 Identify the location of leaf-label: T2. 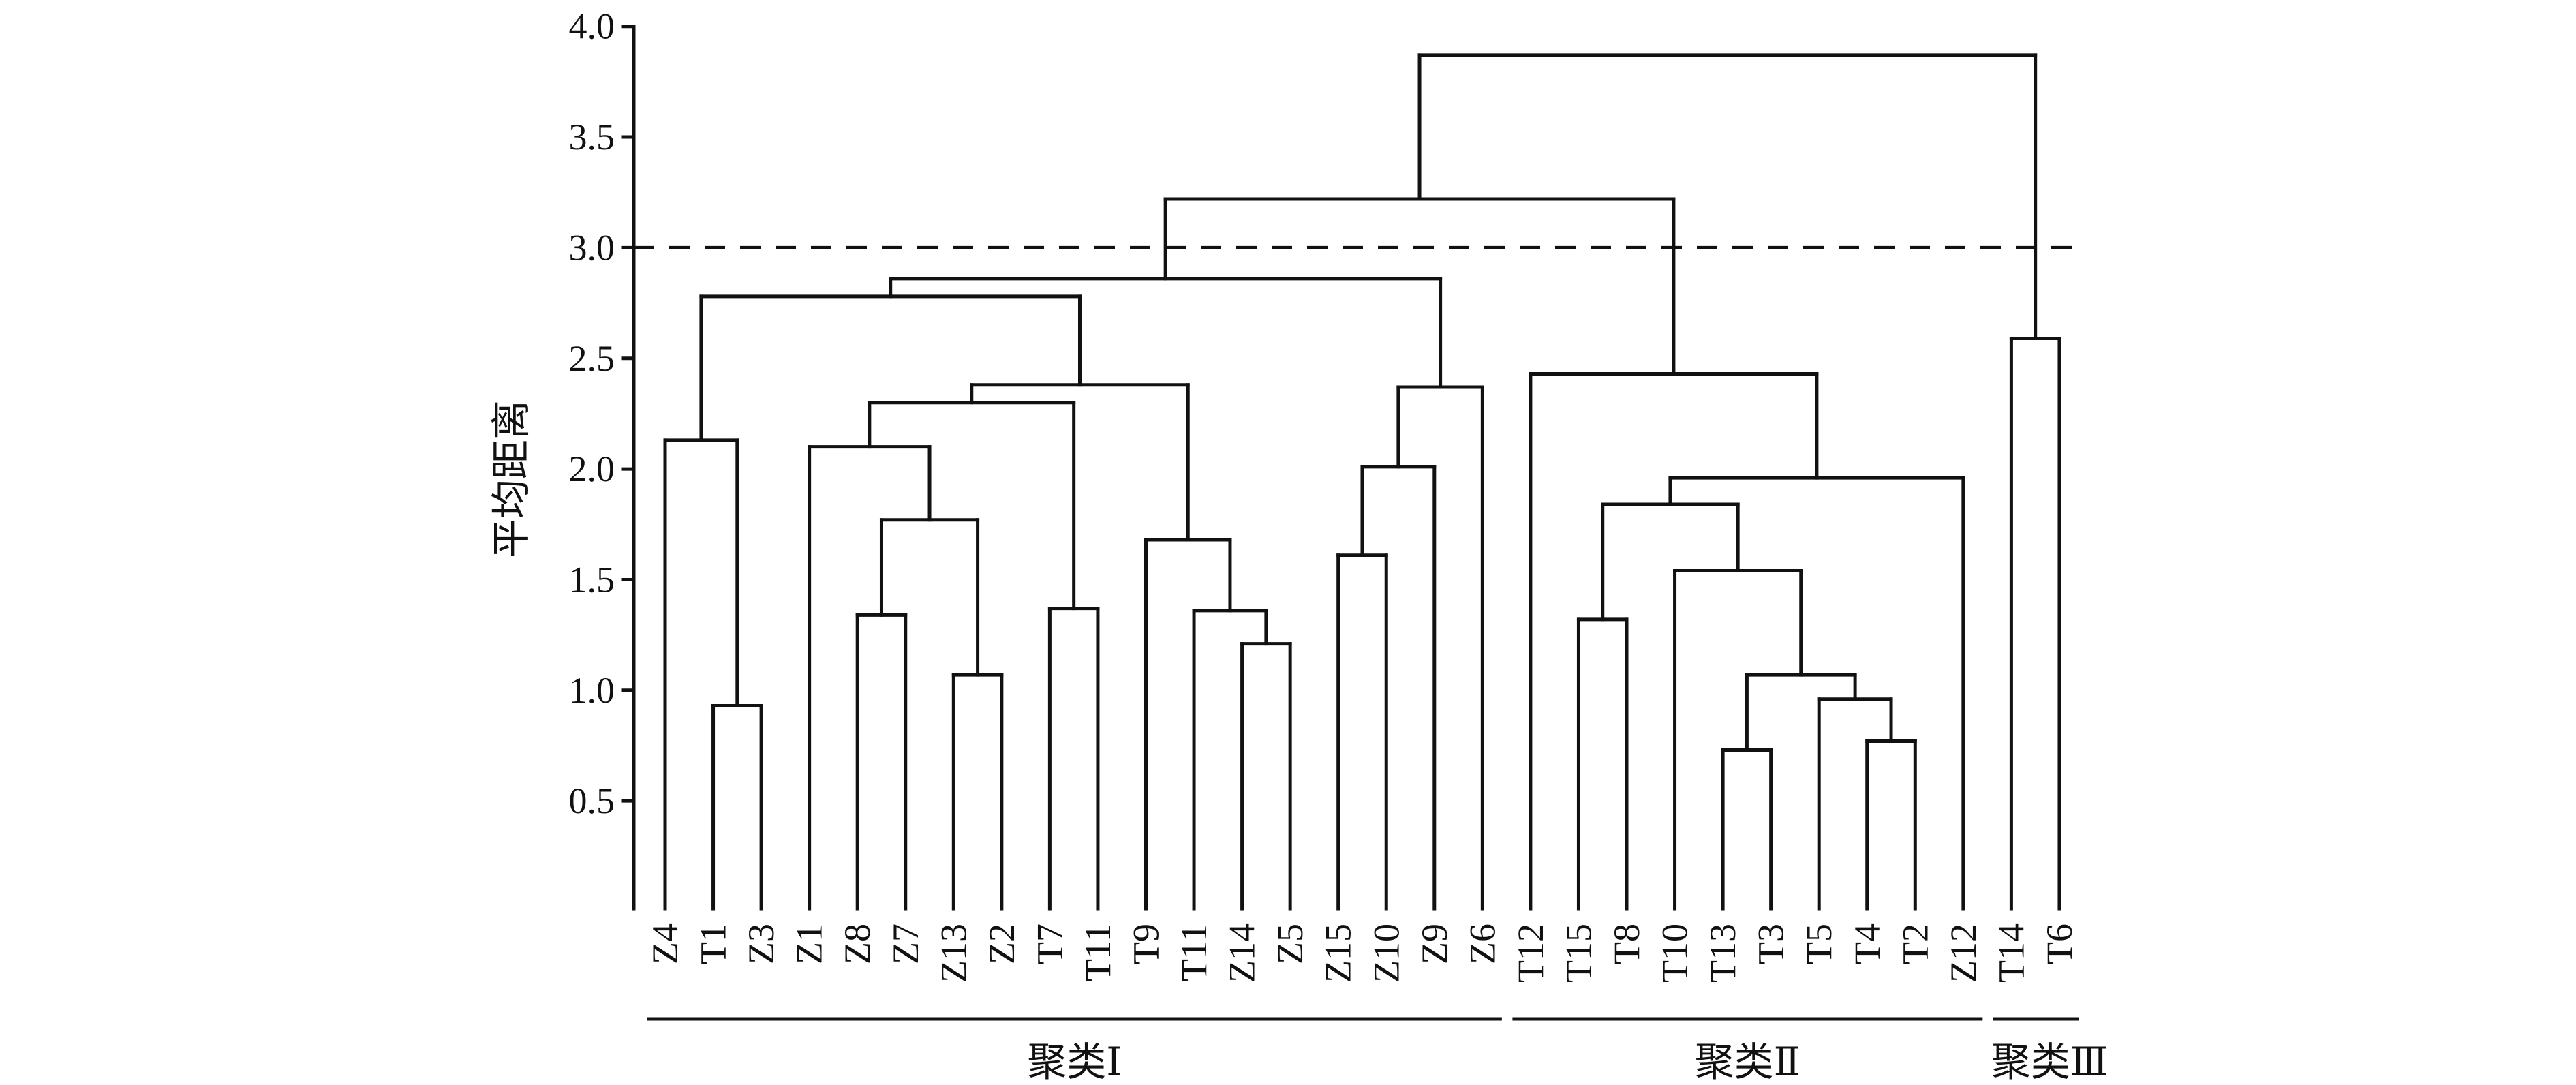
(1915, 943).